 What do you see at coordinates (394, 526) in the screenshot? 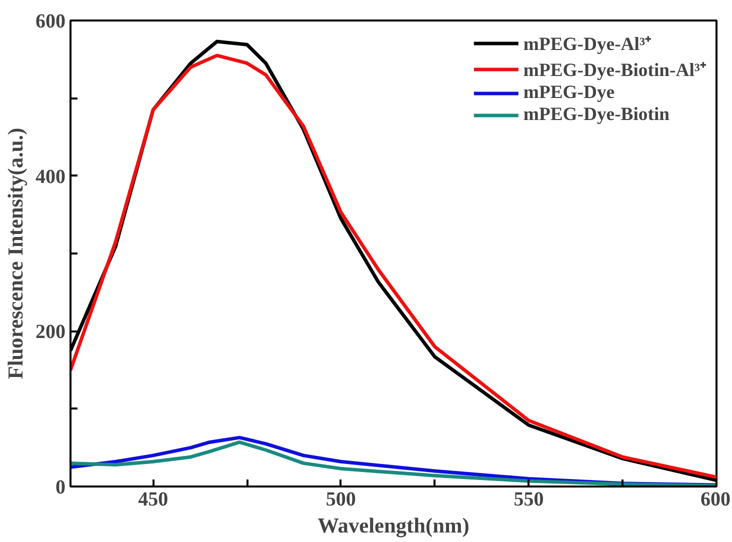
I see `x-axis-title: Wavelength(nm)` at bounding box center [394, 526].